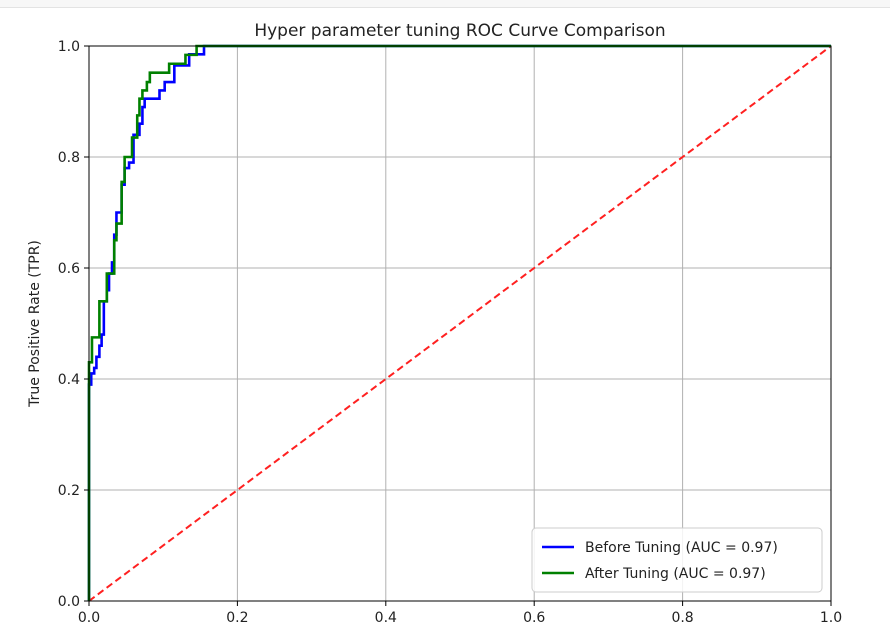  What do you see at coordinates (89, 618) in the screenshot?
I see `x-tick-label: 0.0` at bounding box center [89, 618].